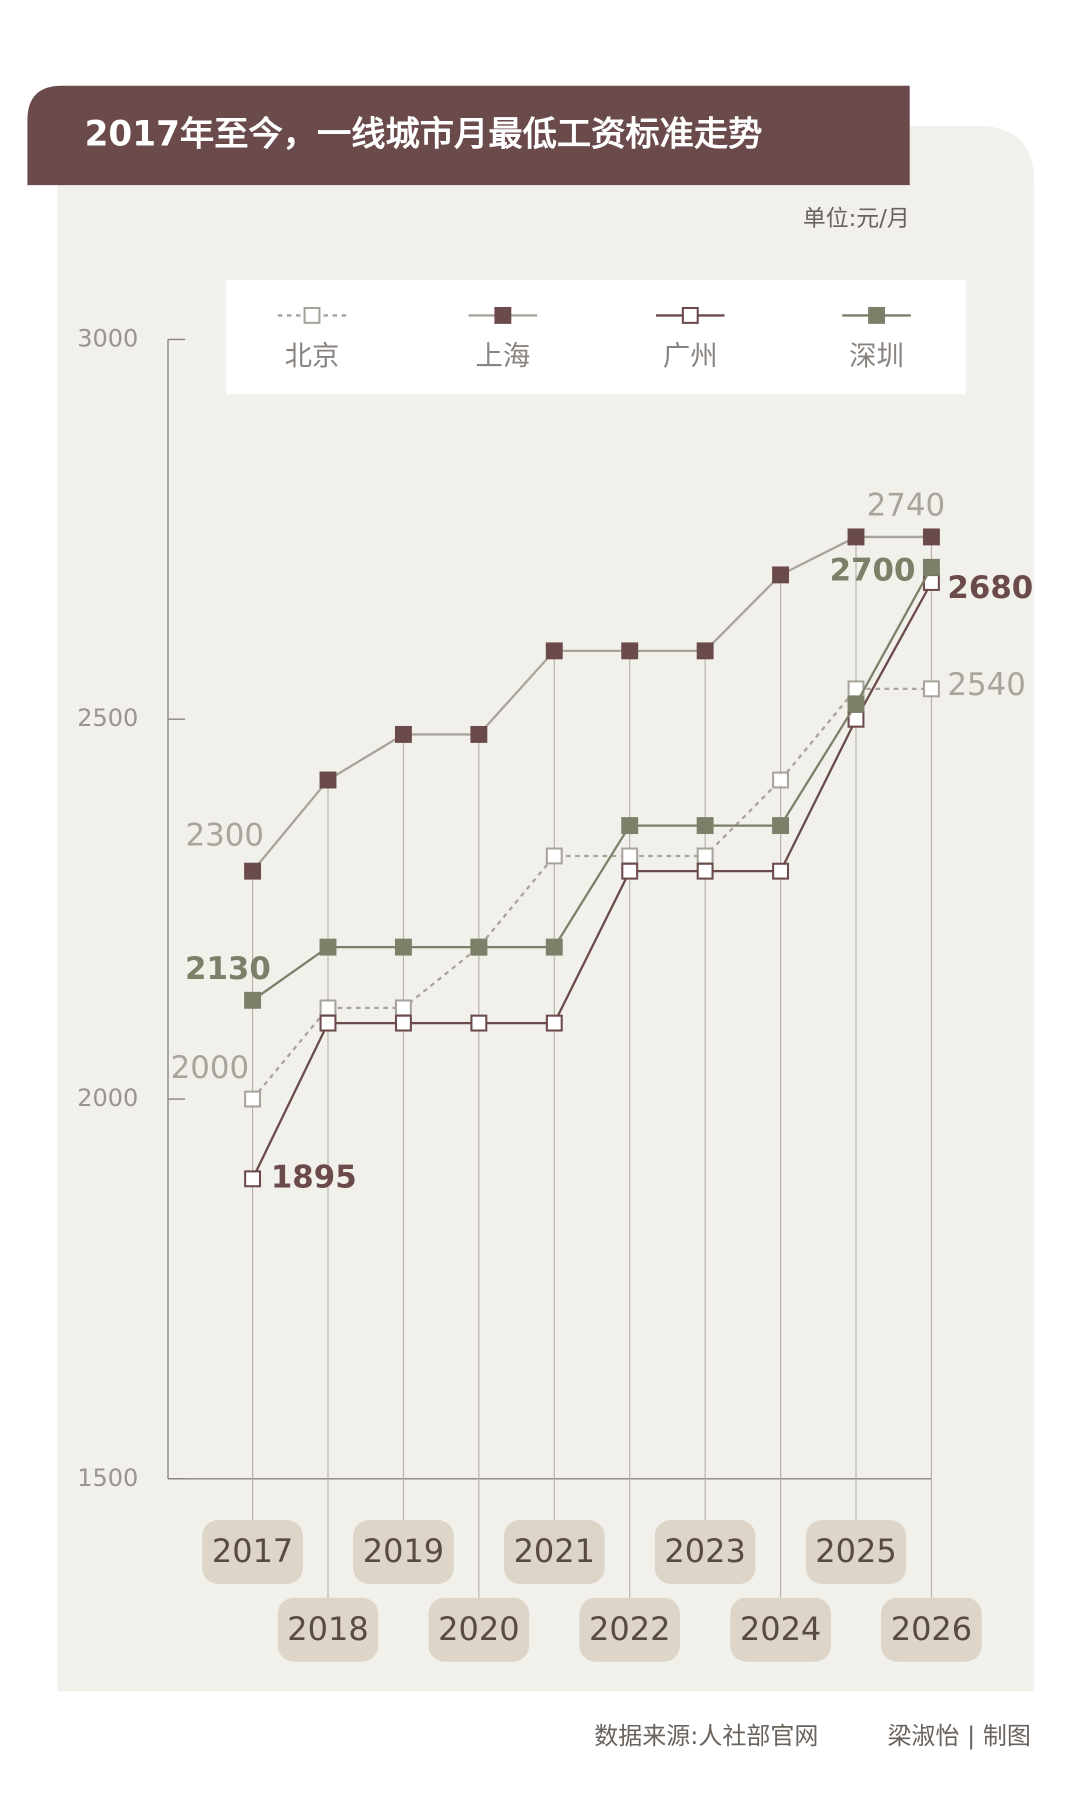 Image resolution: width=1080 pixels, height=1820 pixels. Describe the element at coordinates (856, 219) in the screenshot. I see `unit-label: 单位:元/月` at that location.